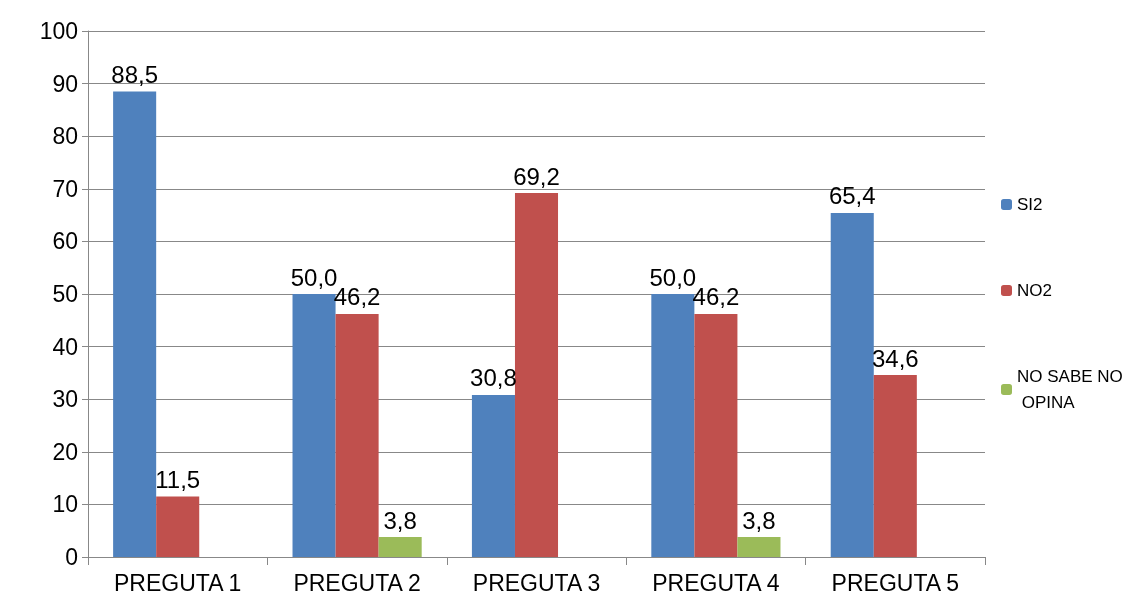 This screenshot has width=1132, height=607. I want to click on data-label: 65,4, so click(852, 196).